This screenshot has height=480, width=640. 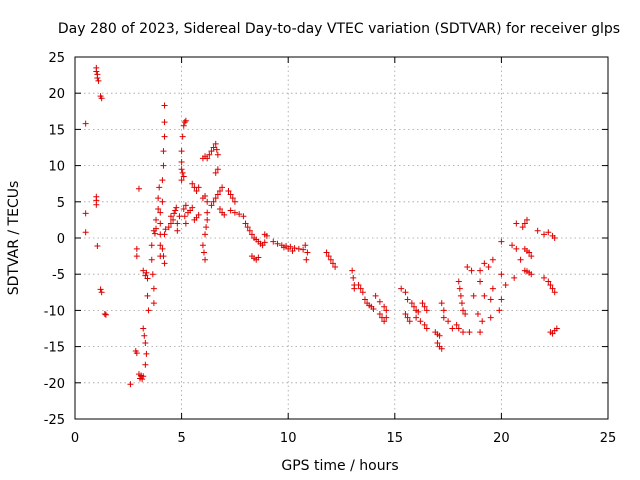 I want to click on x-tick-label: 20, so click(x=501, y=438).